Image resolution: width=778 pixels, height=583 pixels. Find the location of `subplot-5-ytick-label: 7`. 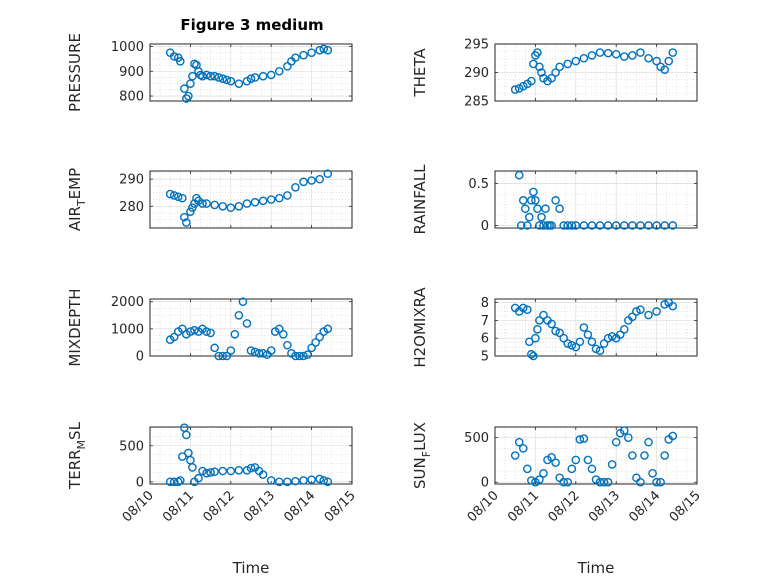

subplot-5-ytick-label: 7 is located at coordinates (485, 321).